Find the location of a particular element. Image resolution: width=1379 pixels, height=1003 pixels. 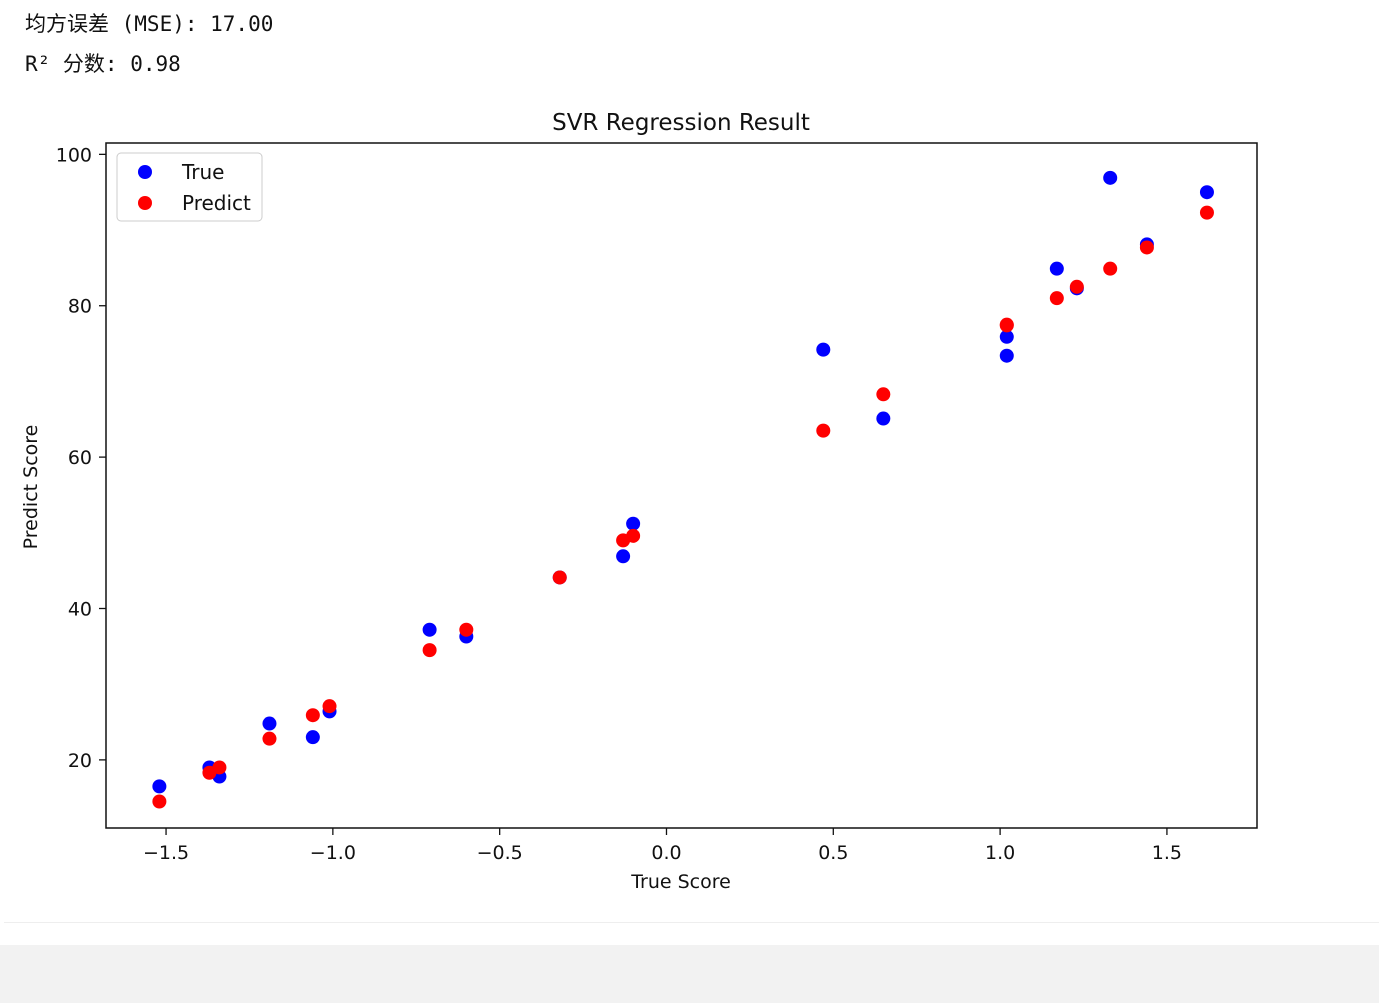

legend: True Predict is located at coordinates (189, 187).